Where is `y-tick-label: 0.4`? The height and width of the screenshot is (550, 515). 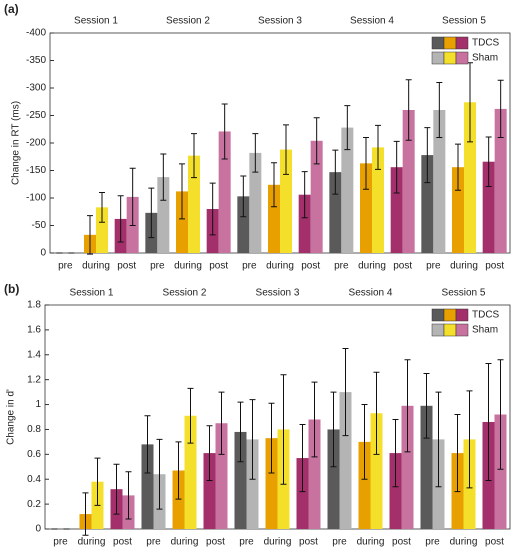
y-tick-label: 0.4 is located at coordinates (34, 479).